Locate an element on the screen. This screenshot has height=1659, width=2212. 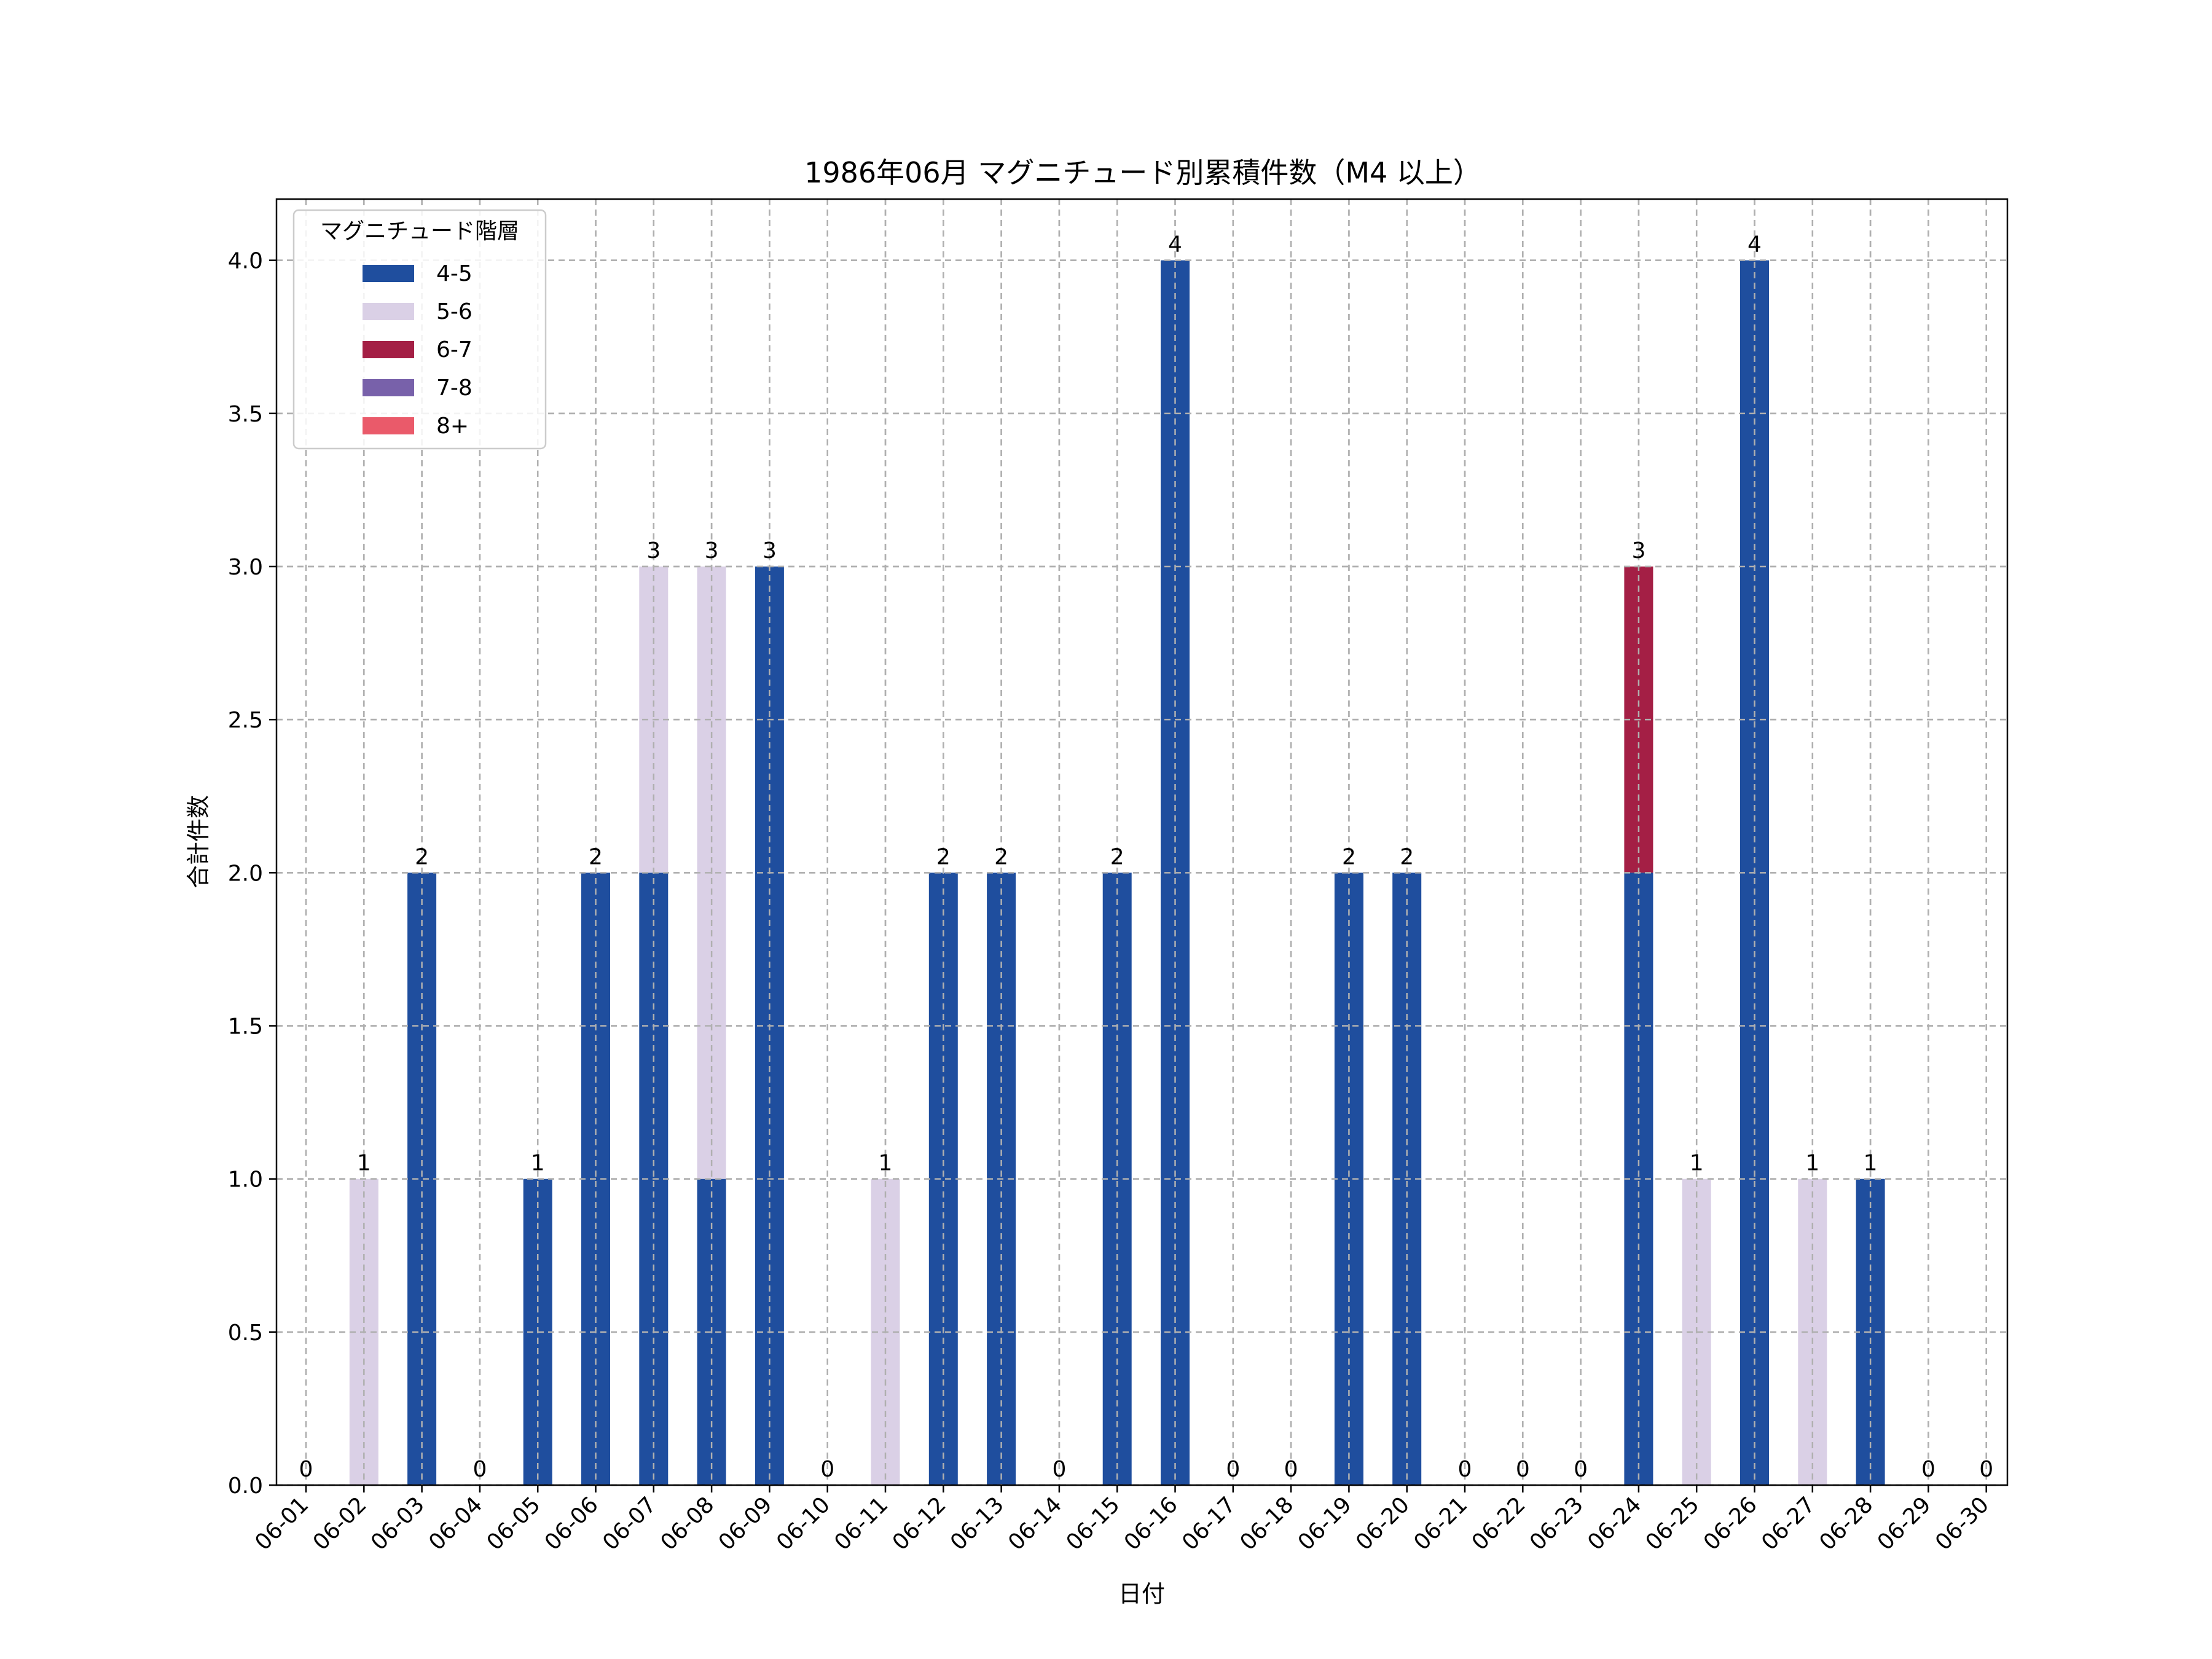
legend: マグニチュード階層 4-5 5-6 6-7 7-8 8+ is located at coordinates (419, 329).